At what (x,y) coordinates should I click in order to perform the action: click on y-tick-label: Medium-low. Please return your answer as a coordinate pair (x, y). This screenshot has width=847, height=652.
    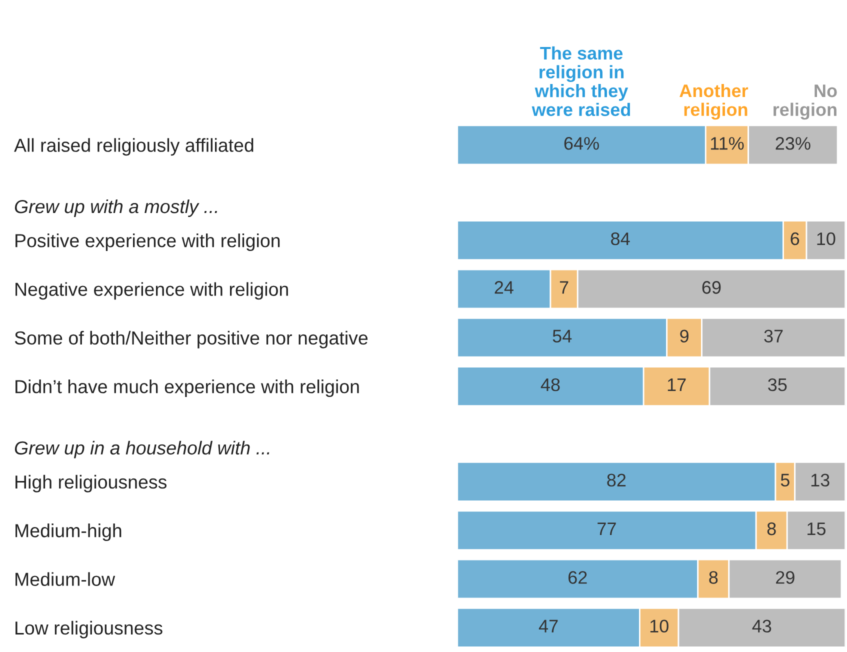
    Looking at the image, I should click on (66, 579).